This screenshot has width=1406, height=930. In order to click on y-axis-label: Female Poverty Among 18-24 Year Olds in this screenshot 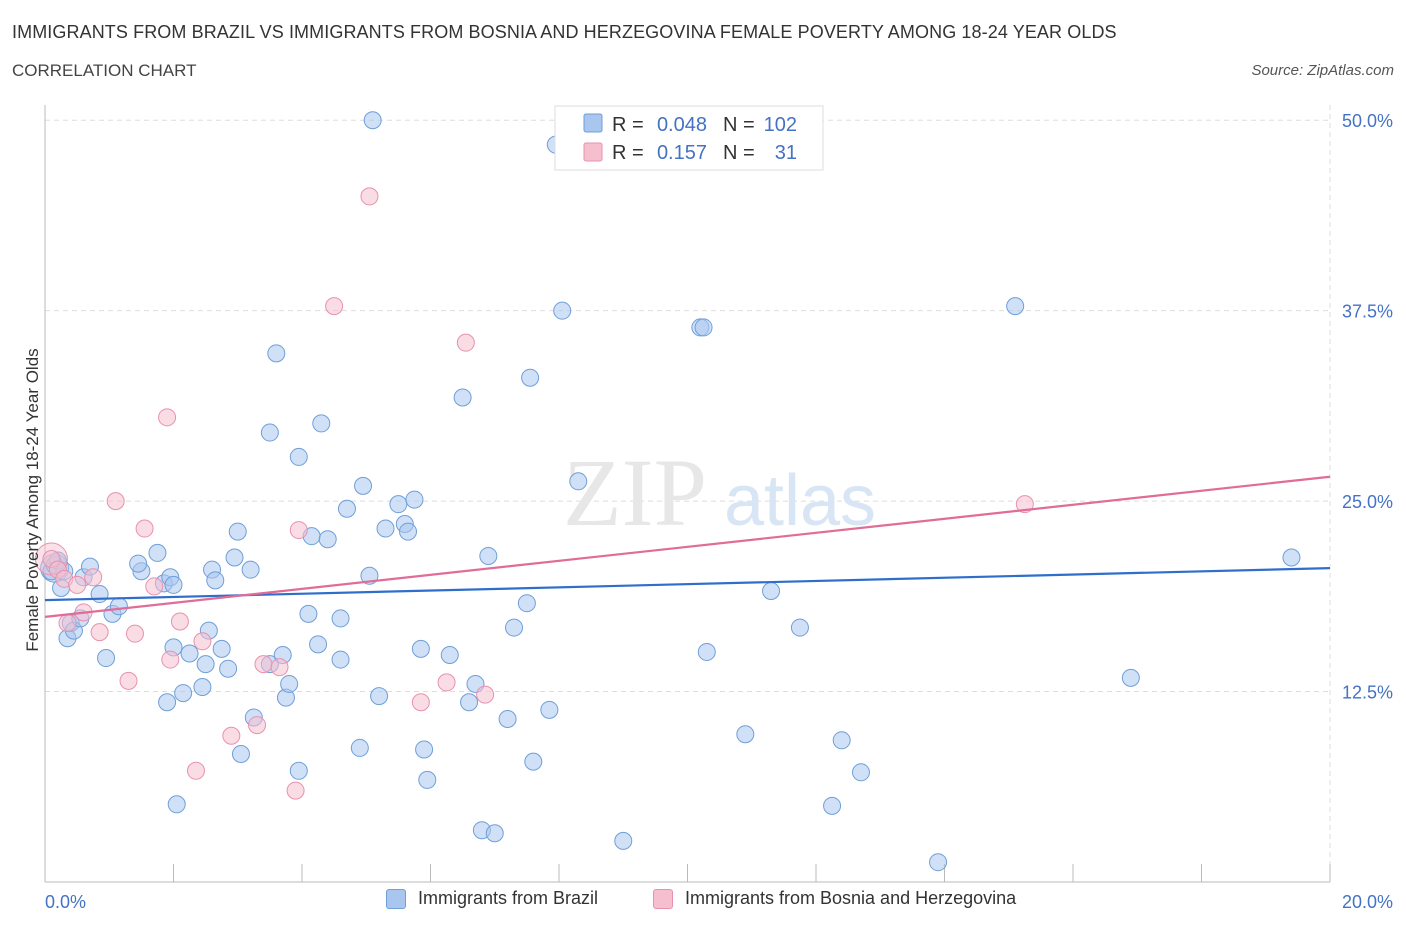, I will do `click(32, 499)`.